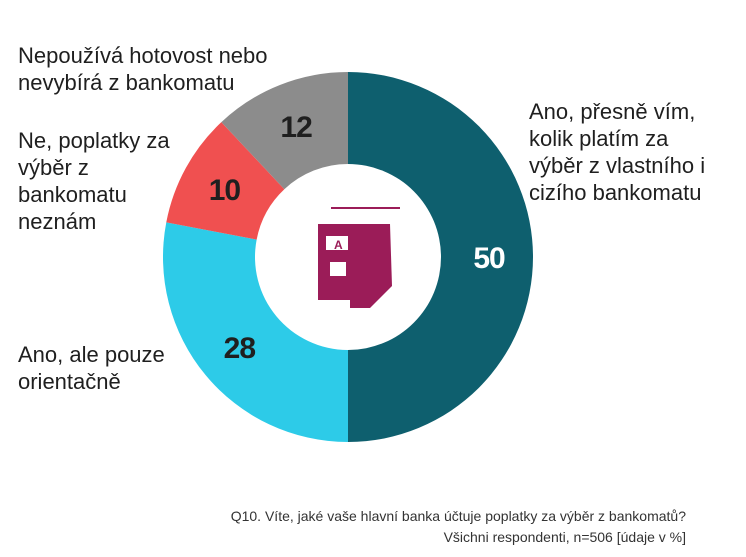  Describe the element at coordinates (94, 181) in the screenshot. I see `label-slice-2: Ne, poplatky za výběr z bankomatu neznám` at that location.